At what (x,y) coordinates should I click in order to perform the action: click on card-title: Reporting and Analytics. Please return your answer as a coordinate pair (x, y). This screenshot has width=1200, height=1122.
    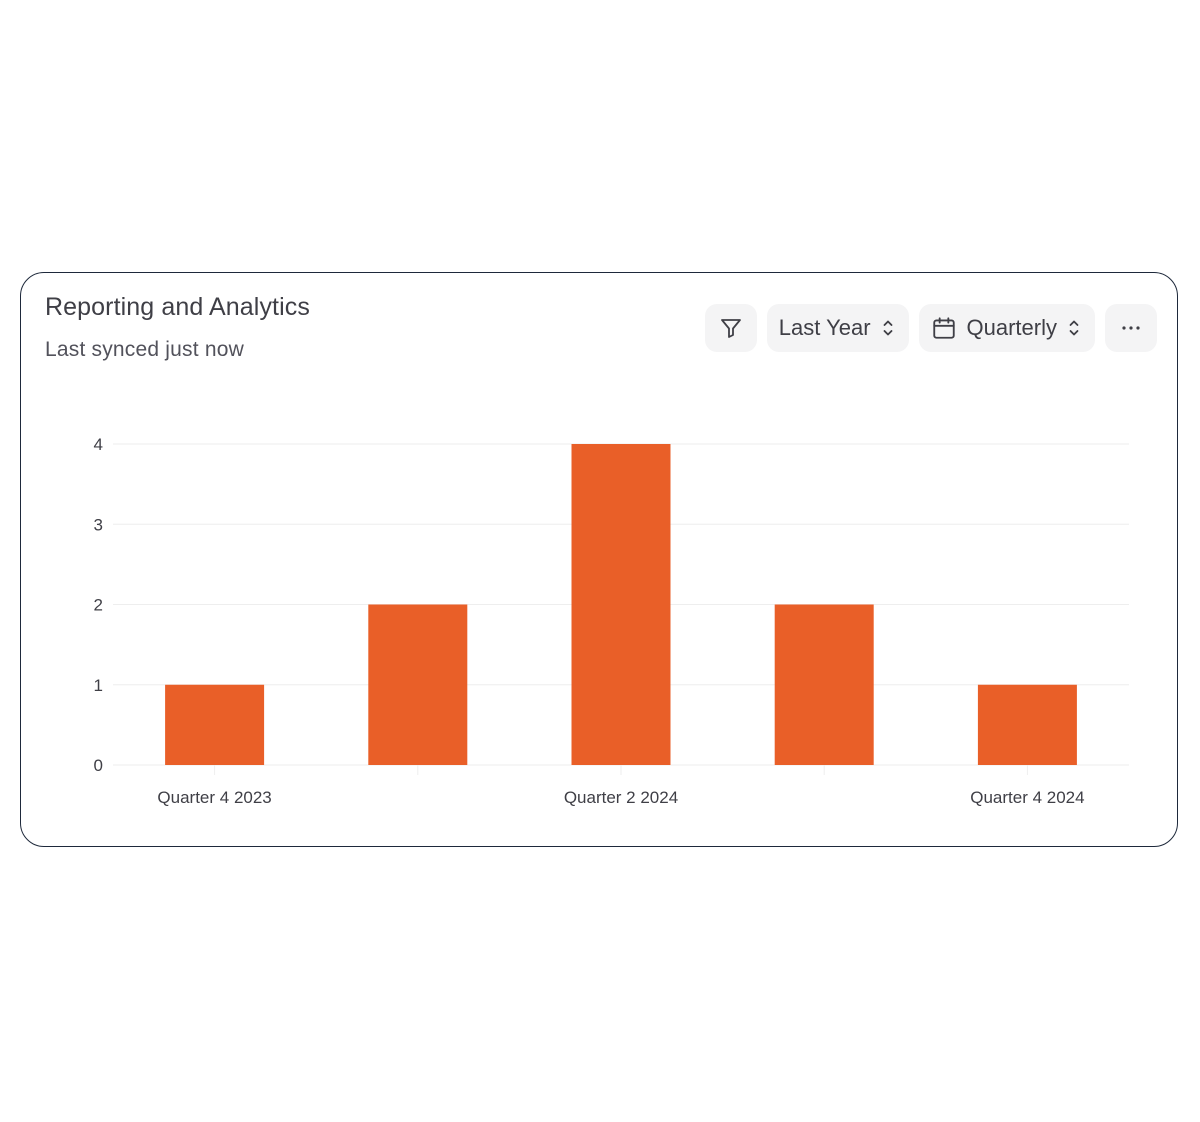
    Looking at the image, I should click on (177, 307).